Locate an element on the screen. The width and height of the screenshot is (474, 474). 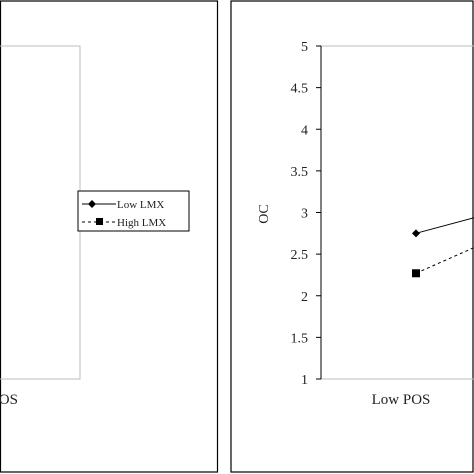
y-tick-label: 2 is located at coordinates (304, 297).